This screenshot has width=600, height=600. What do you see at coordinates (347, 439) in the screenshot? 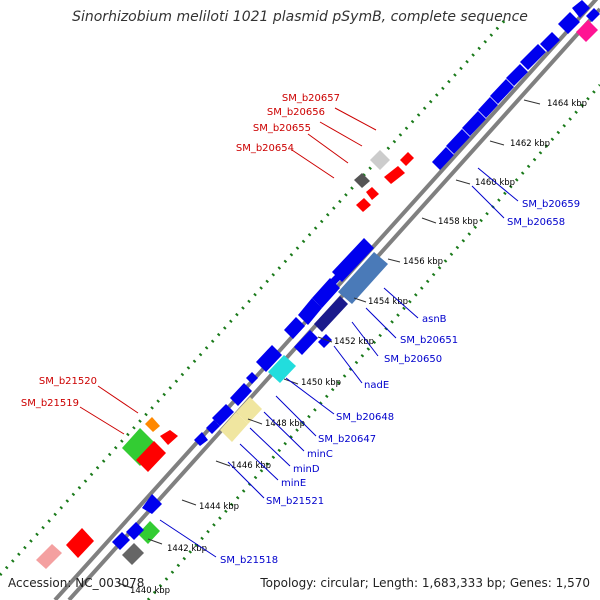
I see `gene-label-blue: SM_b20647` at bounding box center [347, 439].